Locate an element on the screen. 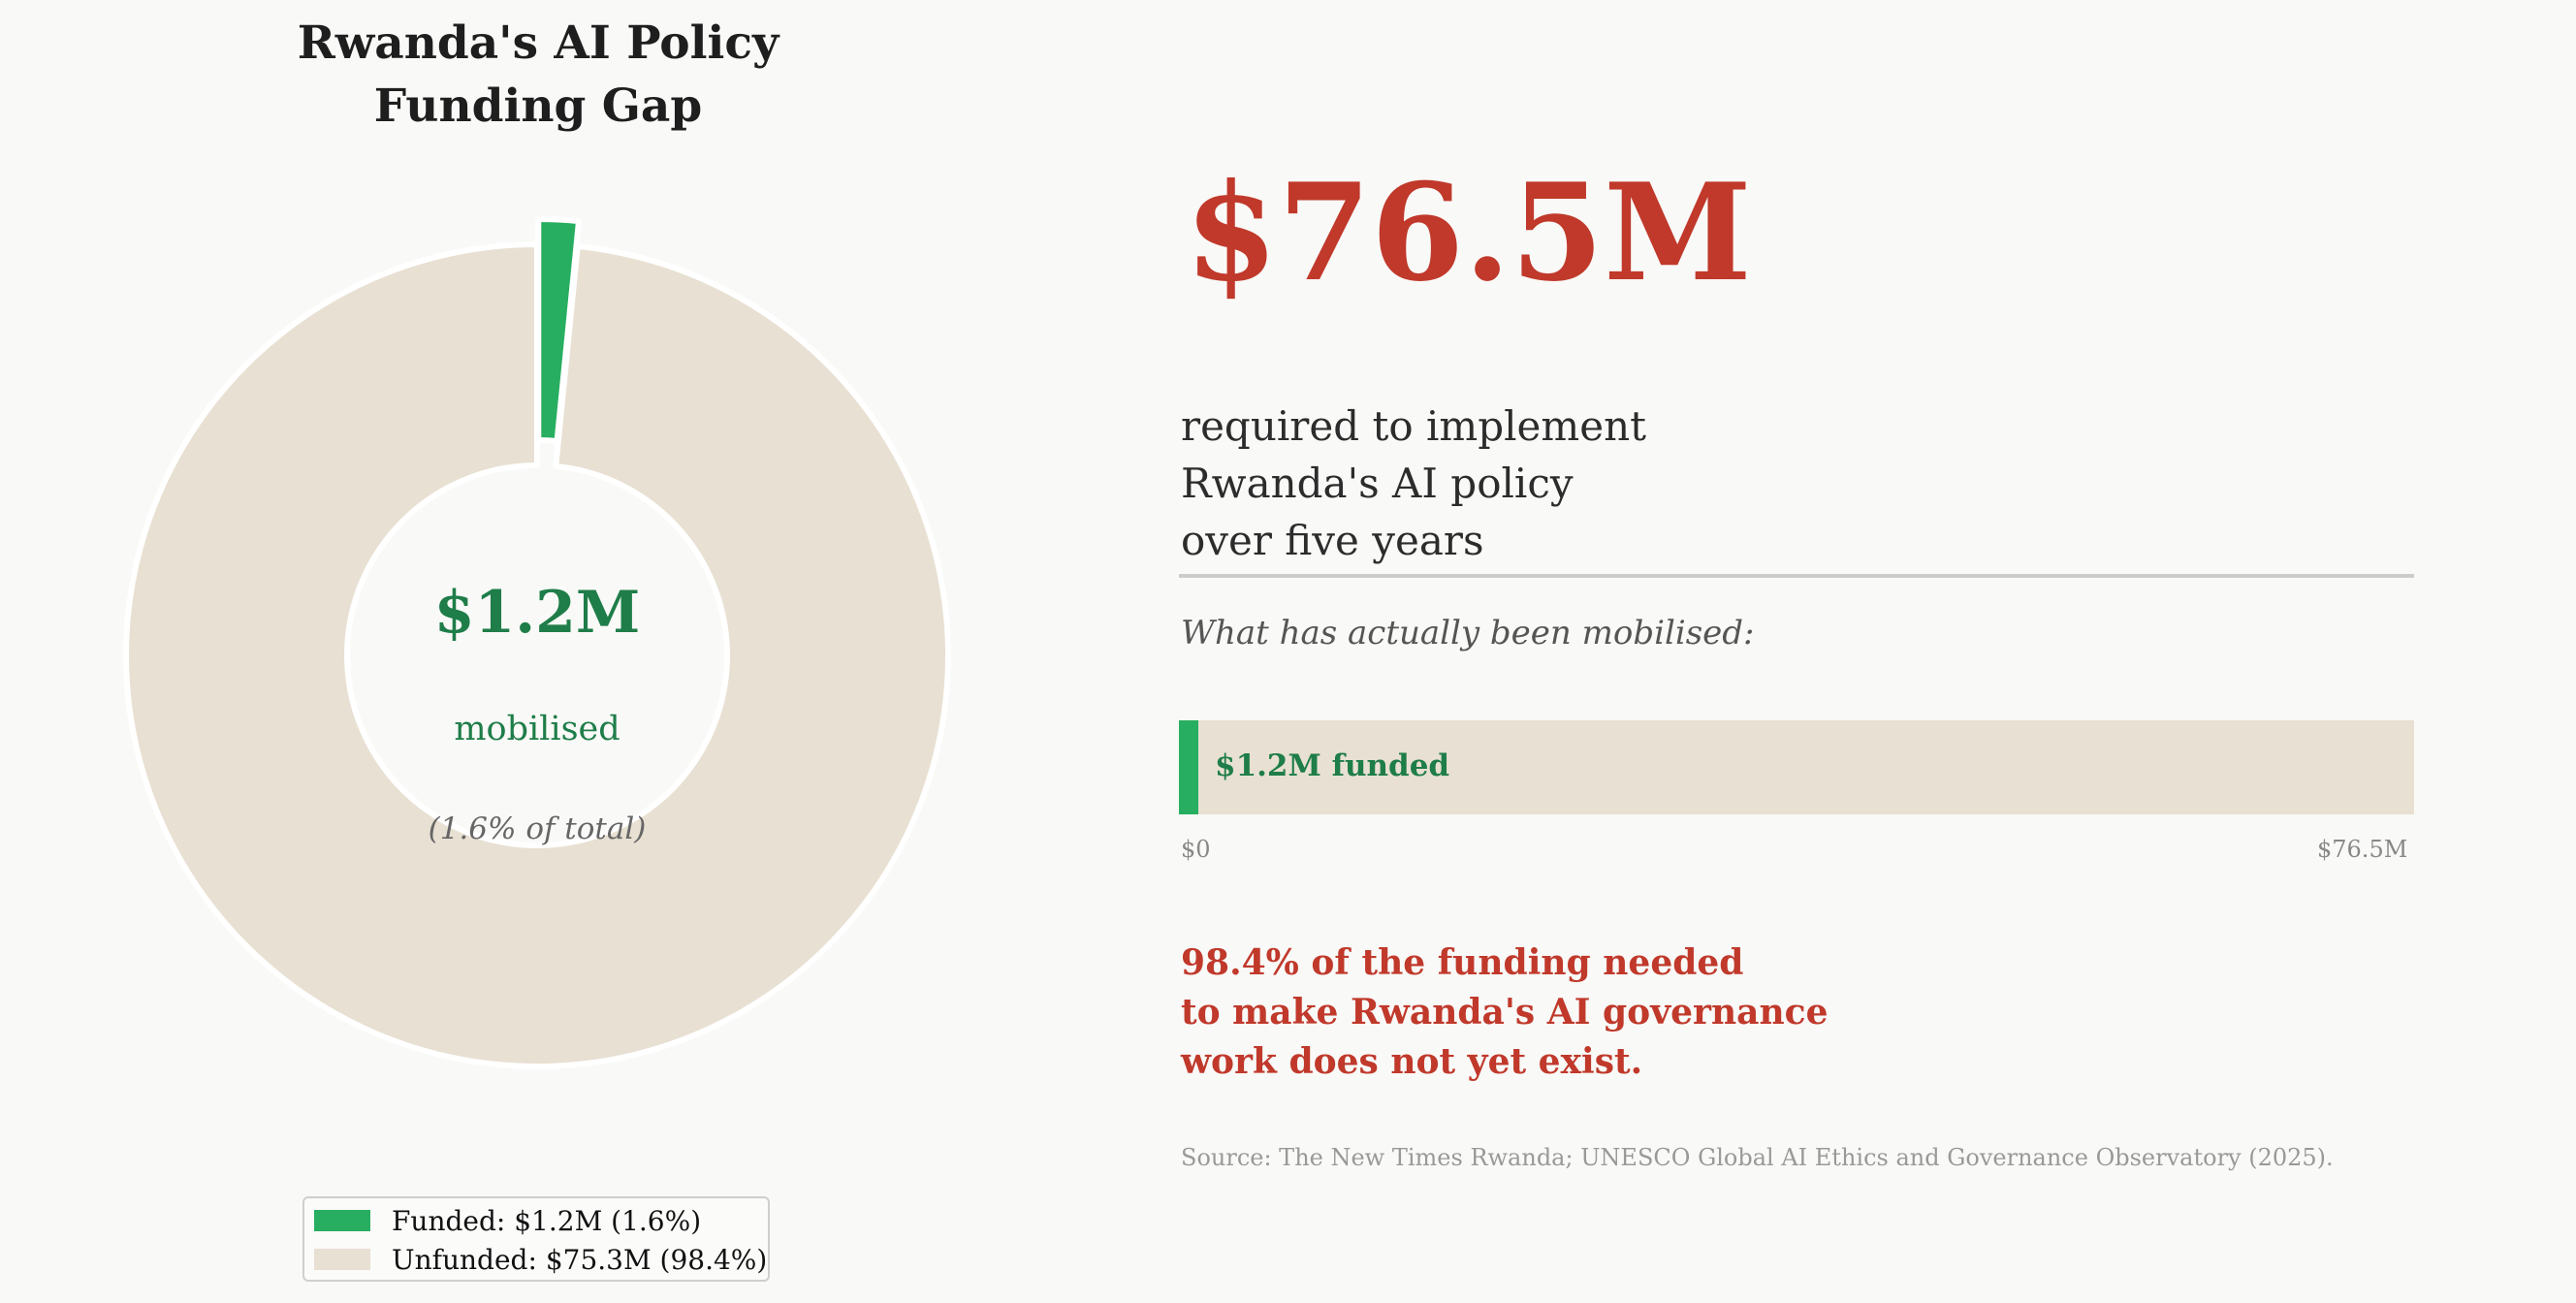 This screenshot has height=1303, width=2576. mobilised-prompt: What has actually been mobilised: is located at coordinates (1468, 633).